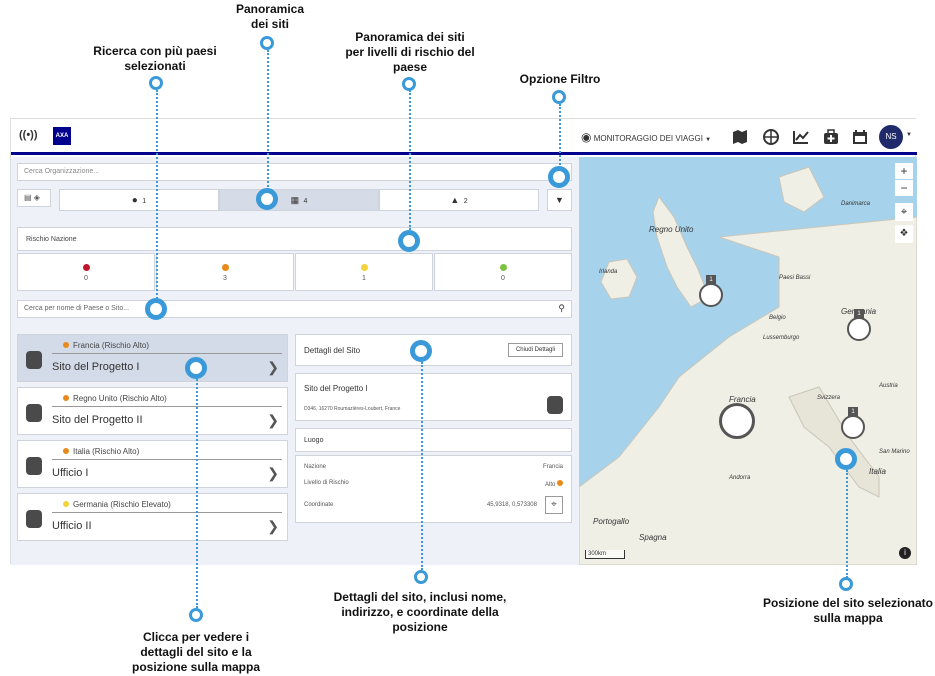 The image size is (935, 676). Describe the element at coordinates (560, 79) in the screenshot. I see `annotation-filter-option: Opzione Filtro` at that location.